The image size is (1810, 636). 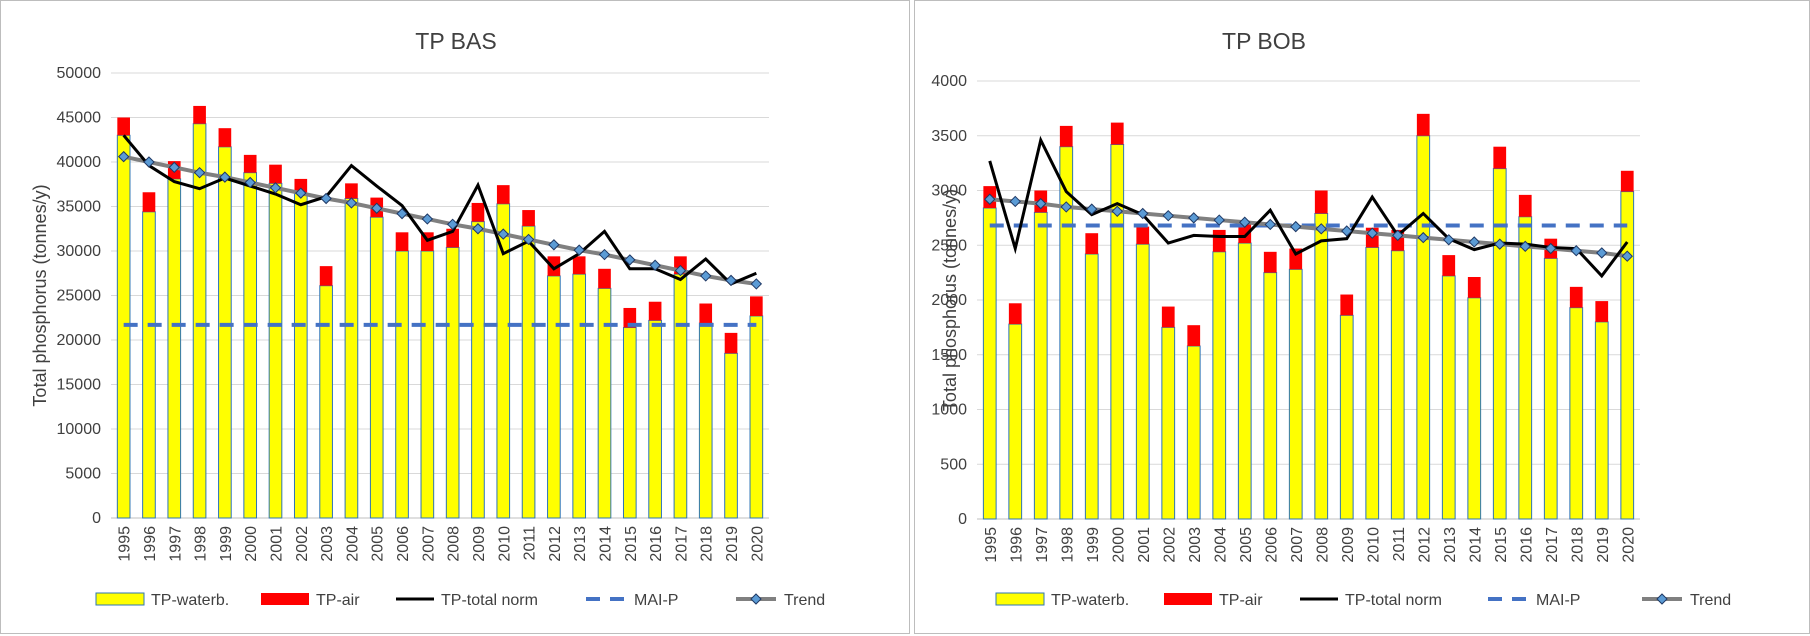 I want to click on x-tick-label: 2017, so click(x=1552, y=545).